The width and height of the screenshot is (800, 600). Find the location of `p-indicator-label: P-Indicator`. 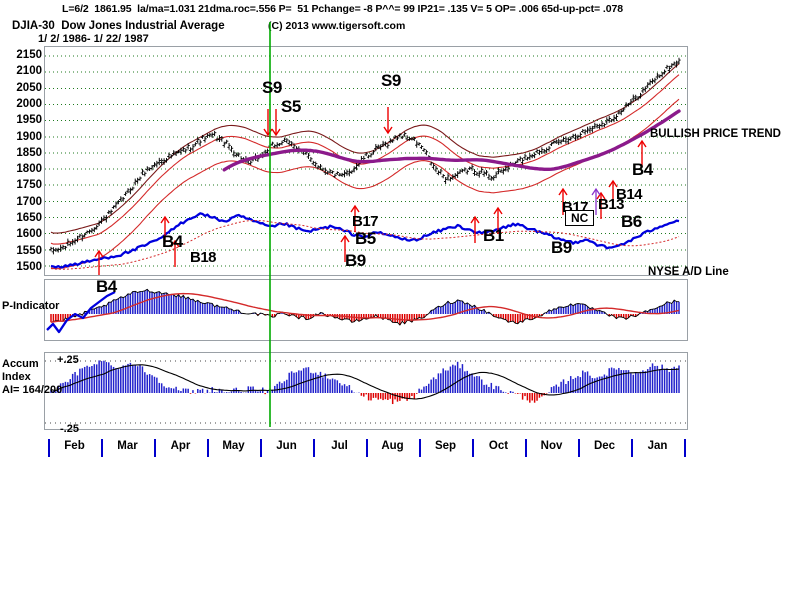

p-indicator-label: P-Indicator is located at coordinates (31, 306).